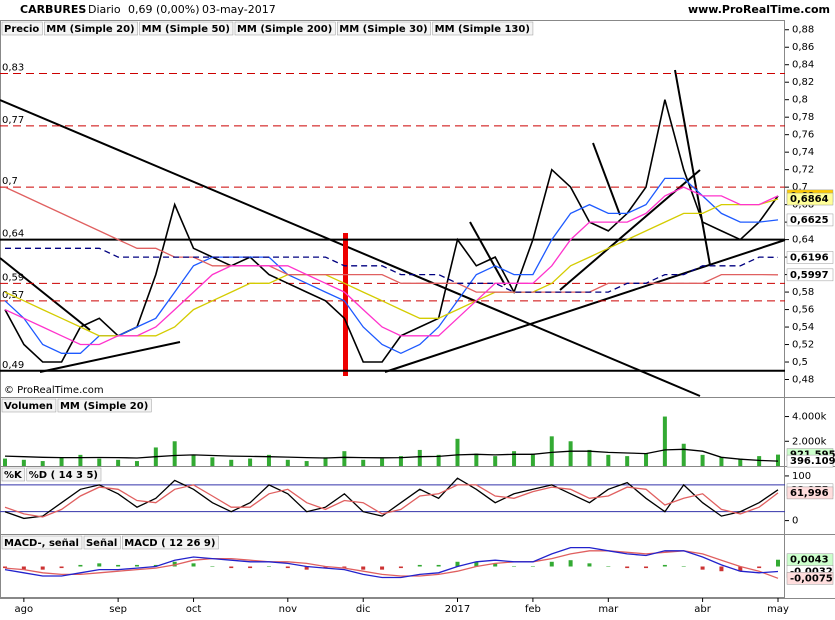 This screenshot has height=620, width=835. Describe the element at coordinates (383, 29) in the screenshot. I see `legend-label: MM (Simple 30)` at that location.